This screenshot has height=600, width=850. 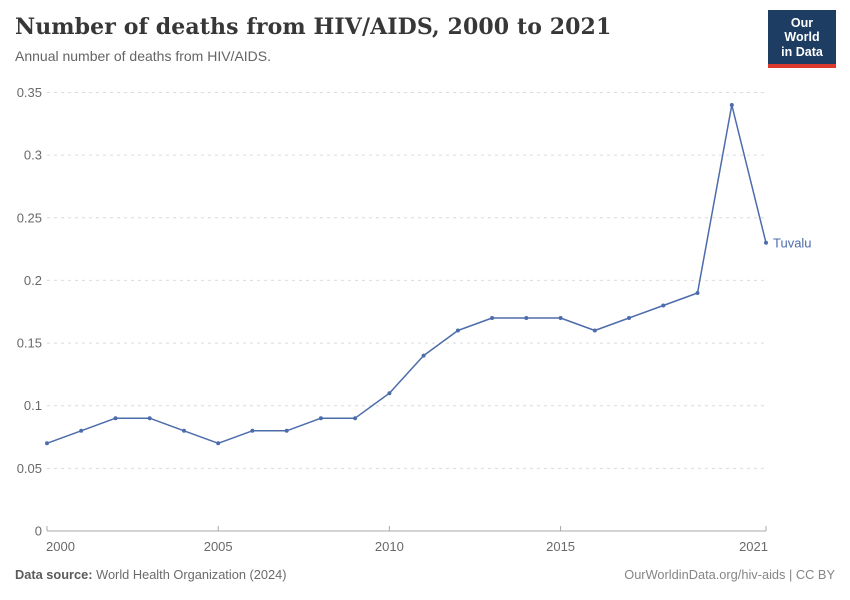 I want to click on owid-logo-line1: Our World, so click(x=802, y=30).